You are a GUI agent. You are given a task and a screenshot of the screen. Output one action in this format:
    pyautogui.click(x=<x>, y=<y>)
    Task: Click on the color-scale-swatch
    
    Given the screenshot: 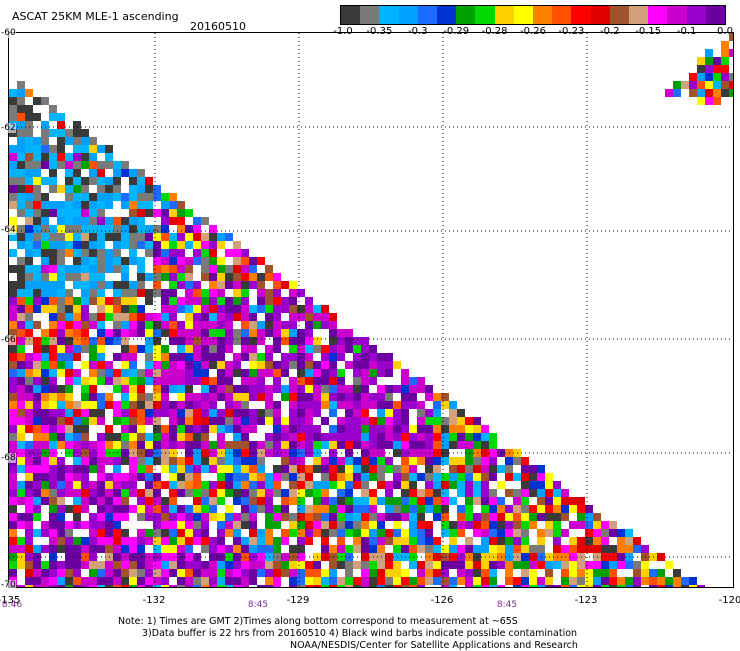 What is the action you would take?
    pyautogui.click(x=600, y=15)
    